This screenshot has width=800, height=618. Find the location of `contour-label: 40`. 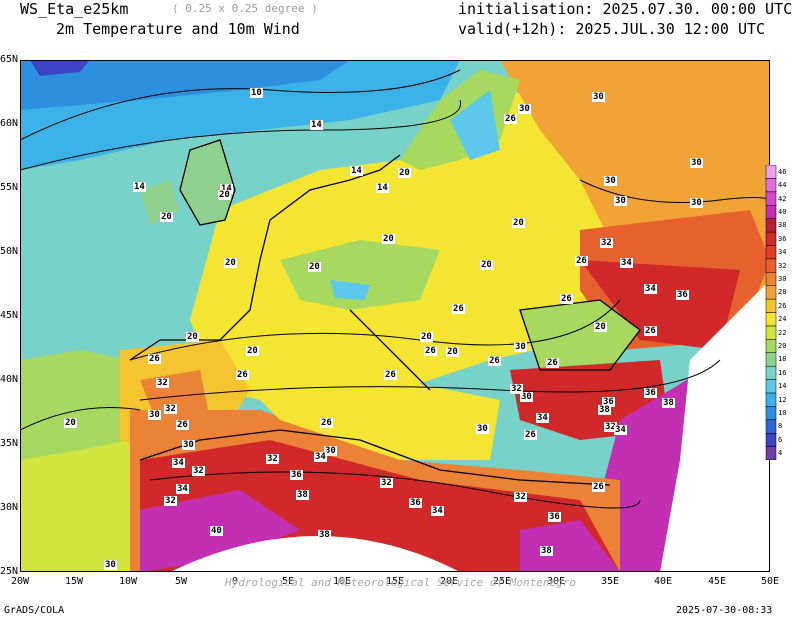

contour-label: 40 is located at coordinates (216, 531).